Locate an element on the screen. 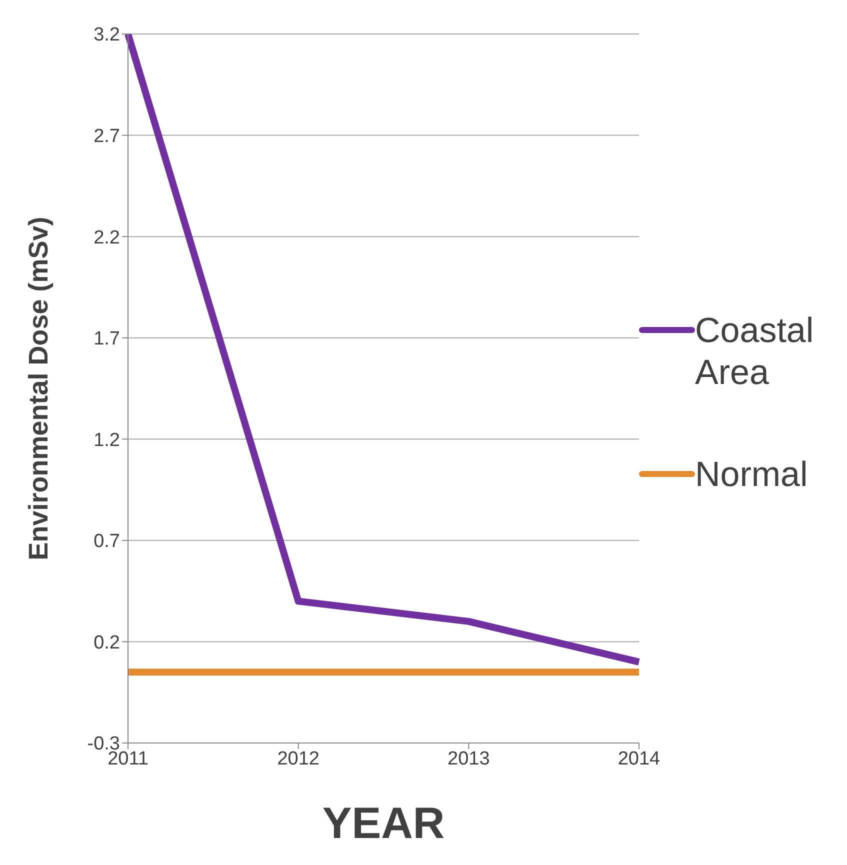  y-axis-title: Environmental Dose (mSv) is located at coordinates (39, 388).